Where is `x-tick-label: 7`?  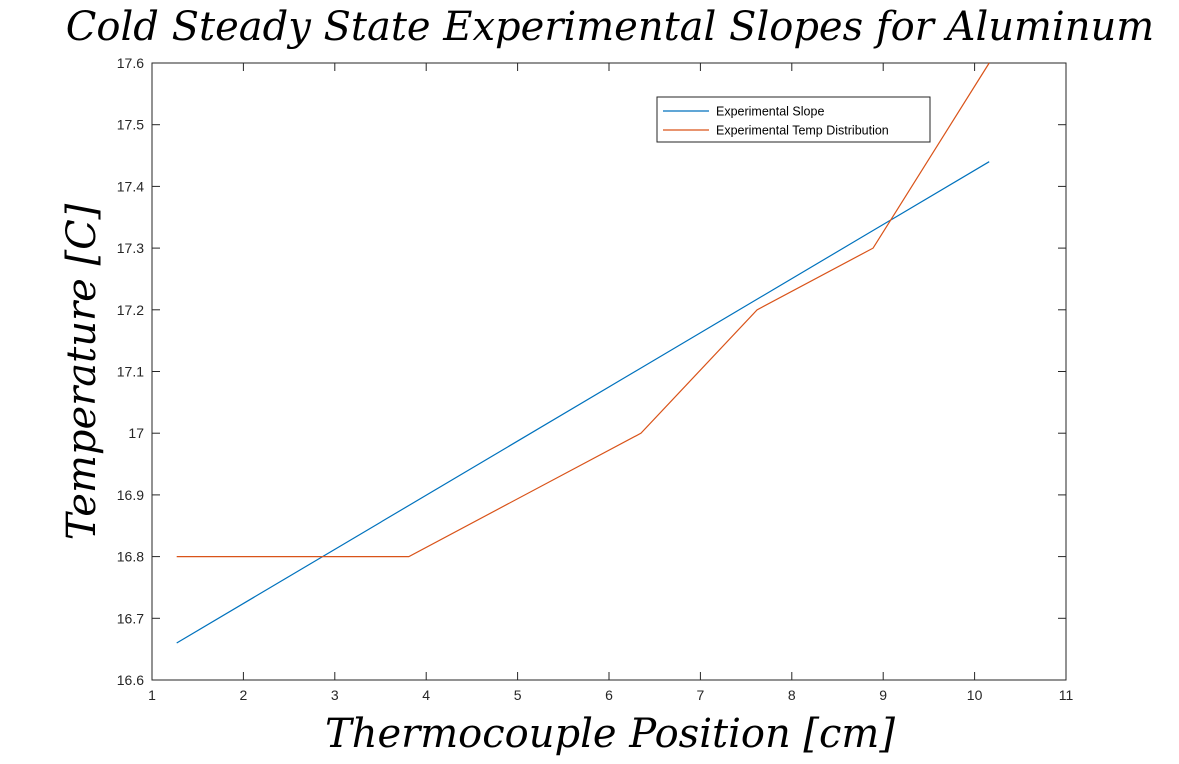 x-tick-label: 7 is located at coordinates (701, 695).